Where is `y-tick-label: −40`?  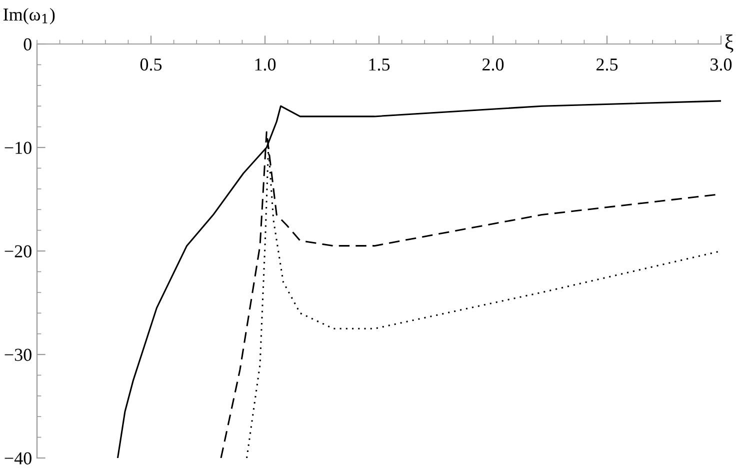
y-tick-label: −40 is located at coordinates (18, 458).